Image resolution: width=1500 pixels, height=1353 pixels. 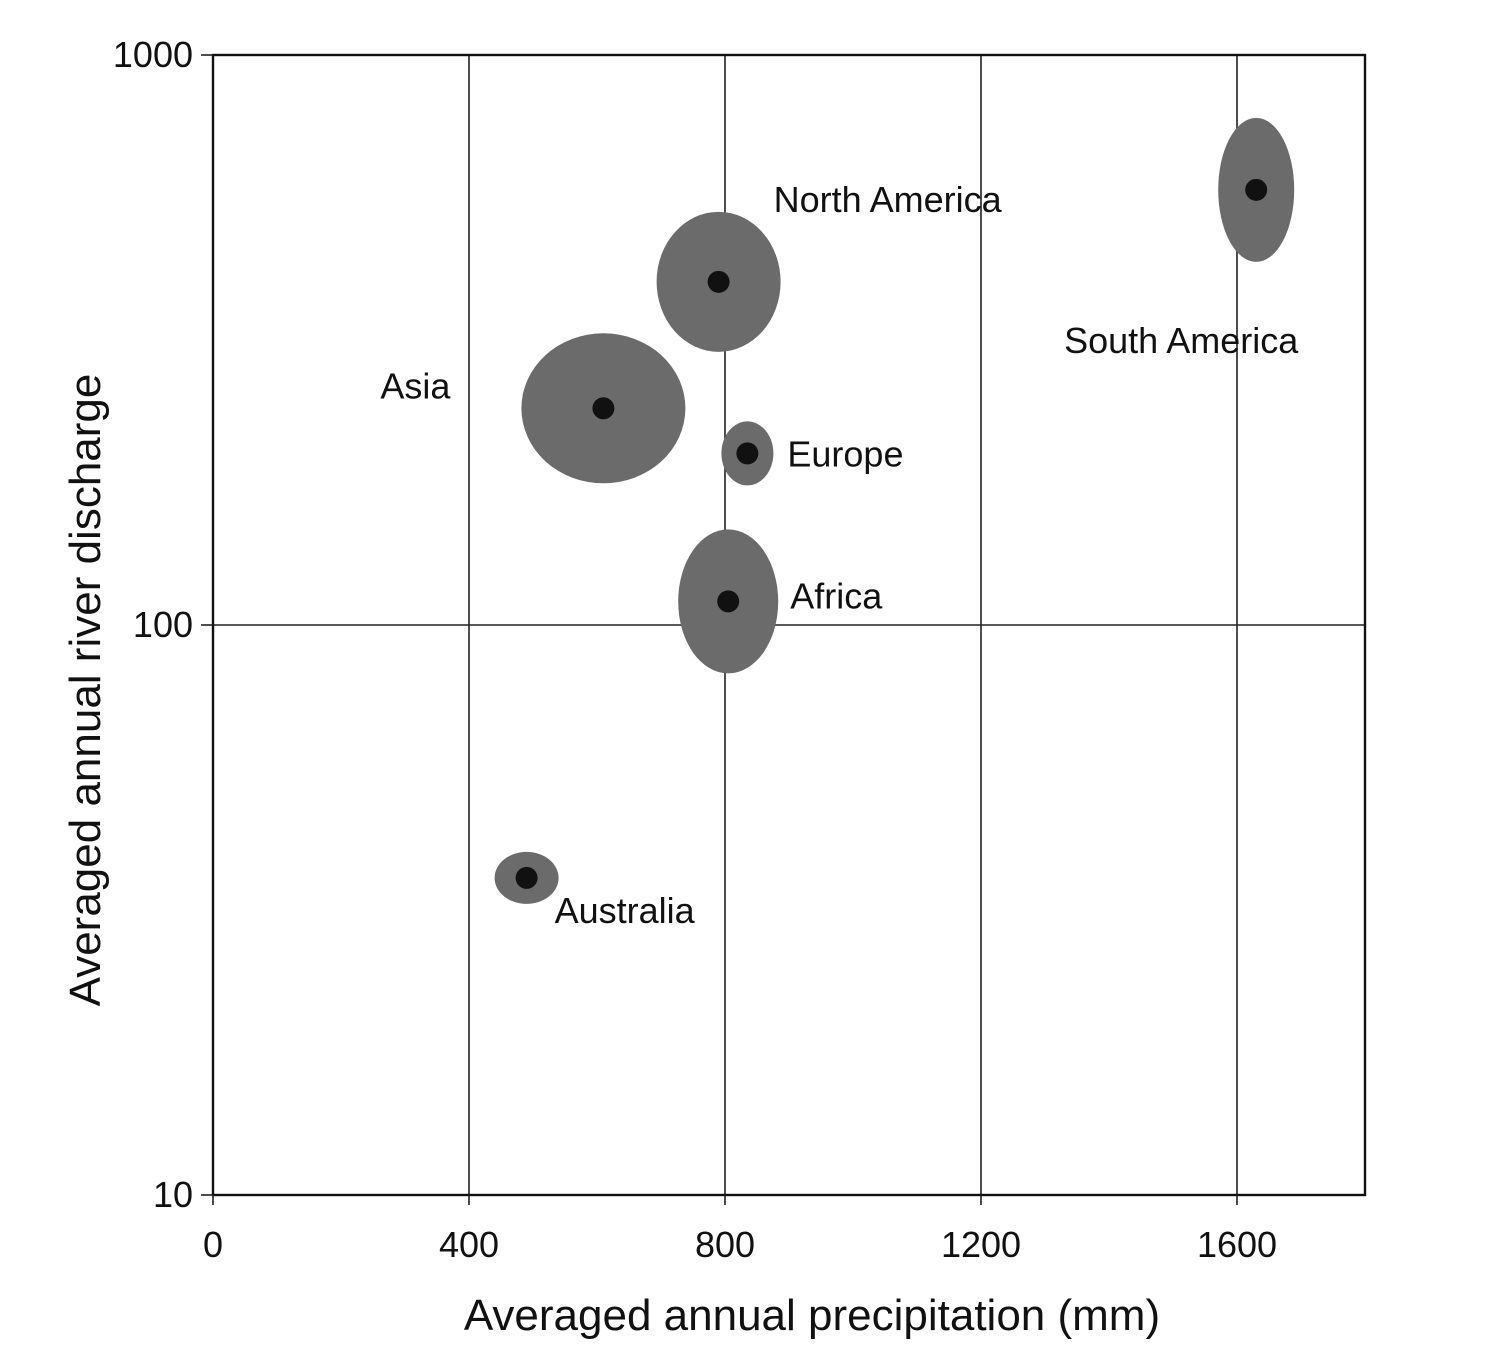 I want to click on point-africa: Africa, so click(x=780, y=601).